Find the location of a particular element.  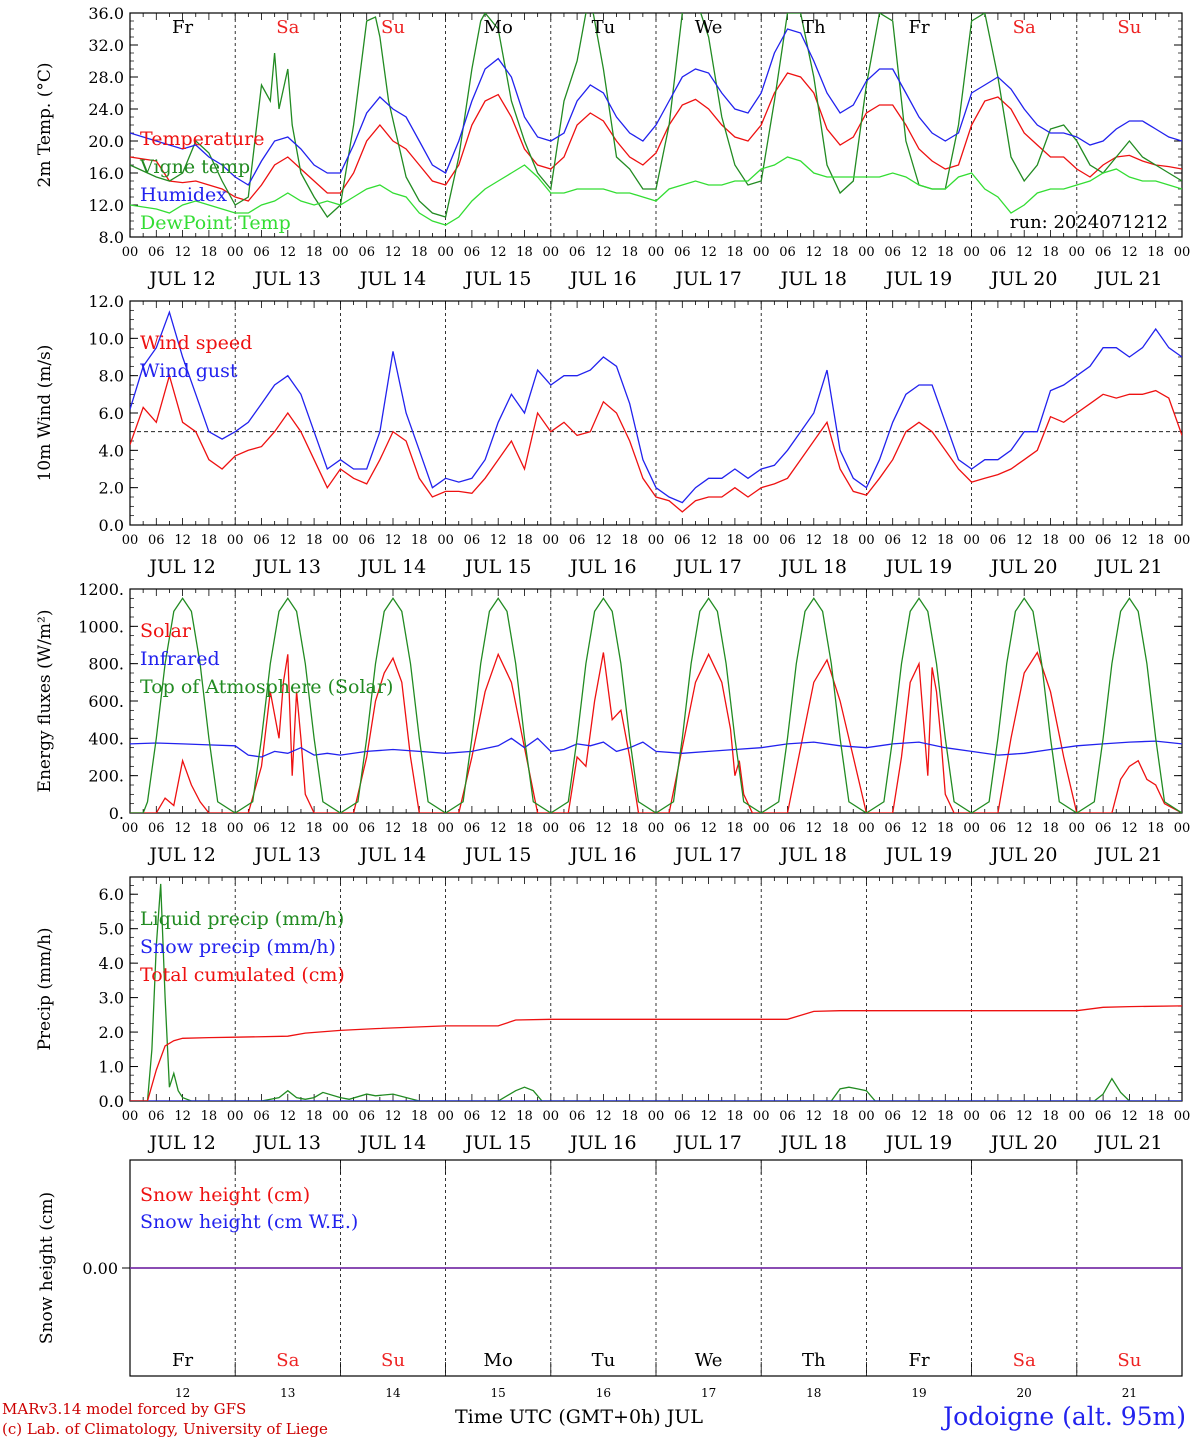

y-tick-label: 20.0 is located at coordinates (106, 141).